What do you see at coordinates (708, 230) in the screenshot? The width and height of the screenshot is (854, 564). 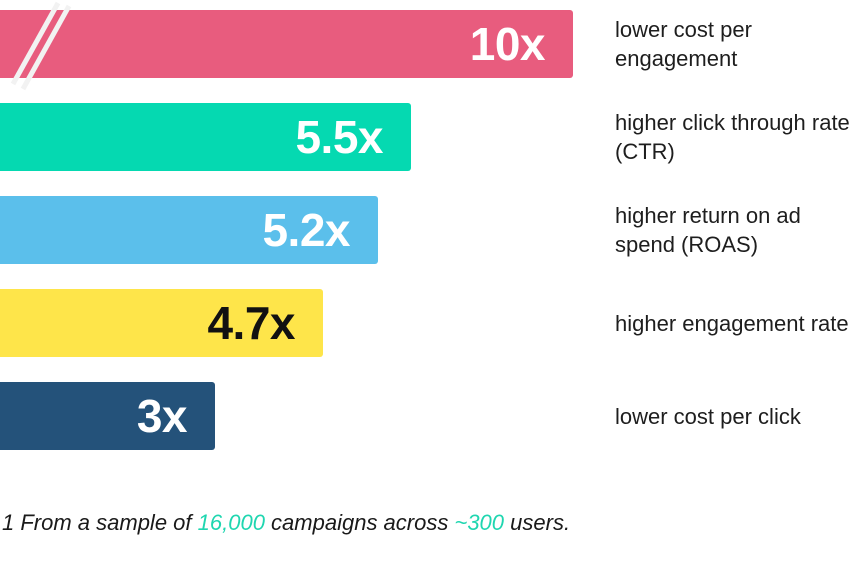 I see `category-label: higher return on ad spend (ROAS)` at bounding box center [708, 230].